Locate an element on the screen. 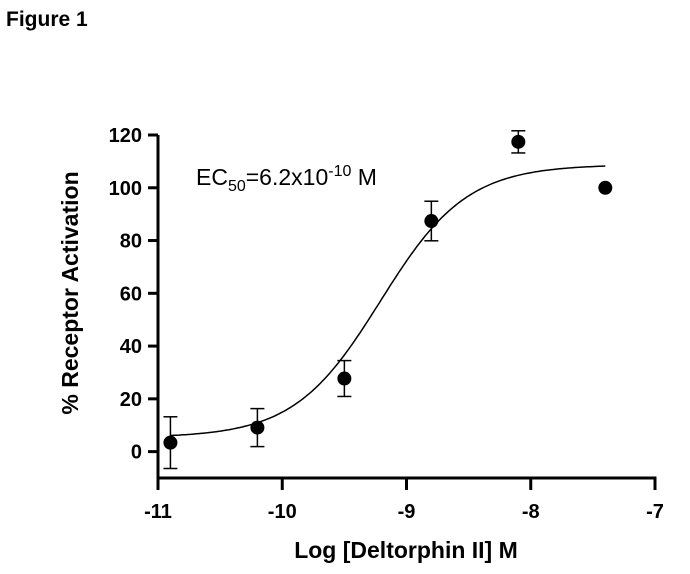  x-tick-label: -7 is located at coordinates (655, 512).